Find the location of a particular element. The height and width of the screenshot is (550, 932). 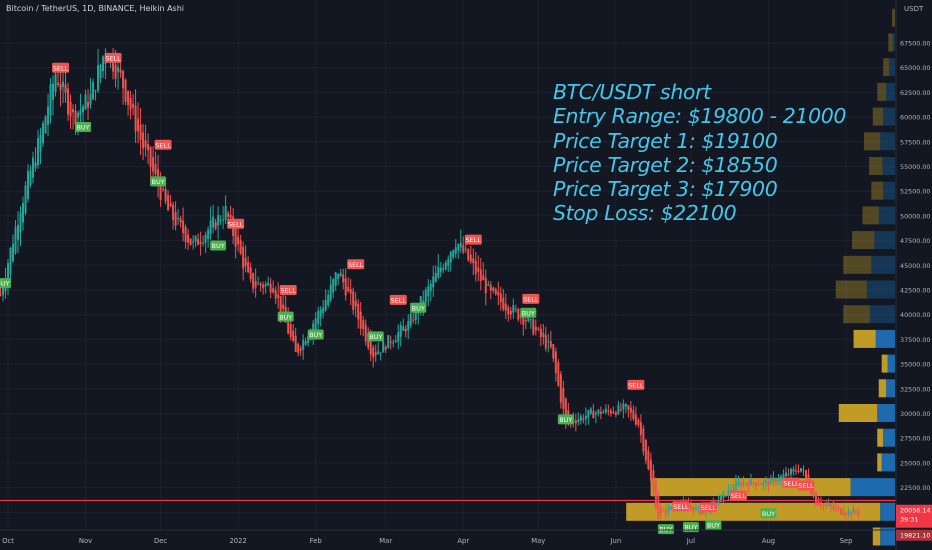

x-tick-label: Aug is located at coordinates (768, 541).